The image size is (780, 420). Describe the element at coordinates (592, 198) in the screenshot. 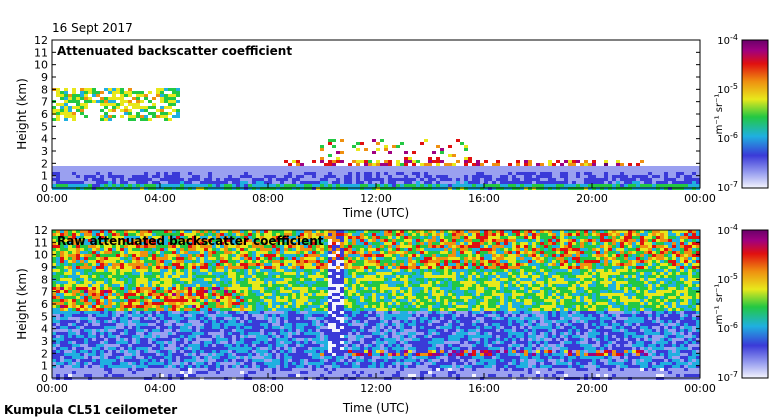

I see `x-tick-label: 20:00` at that location.